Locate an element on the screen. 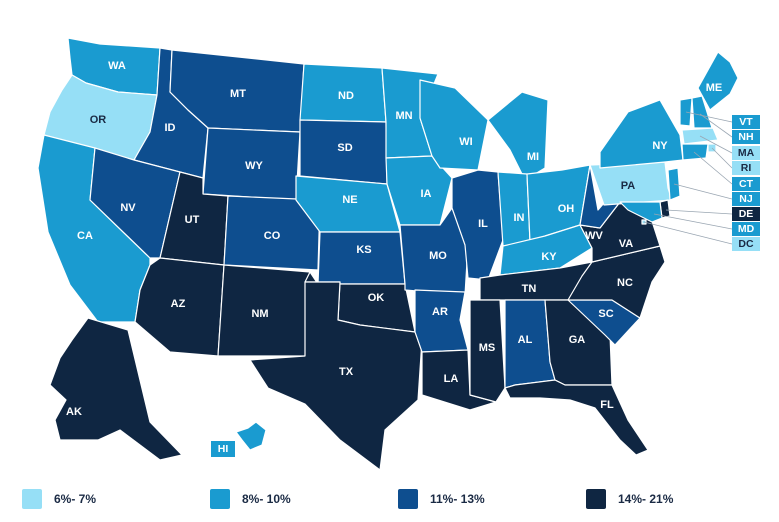 This screenshot has width=779, height=522. state-in is located at coordinates (514, 209).